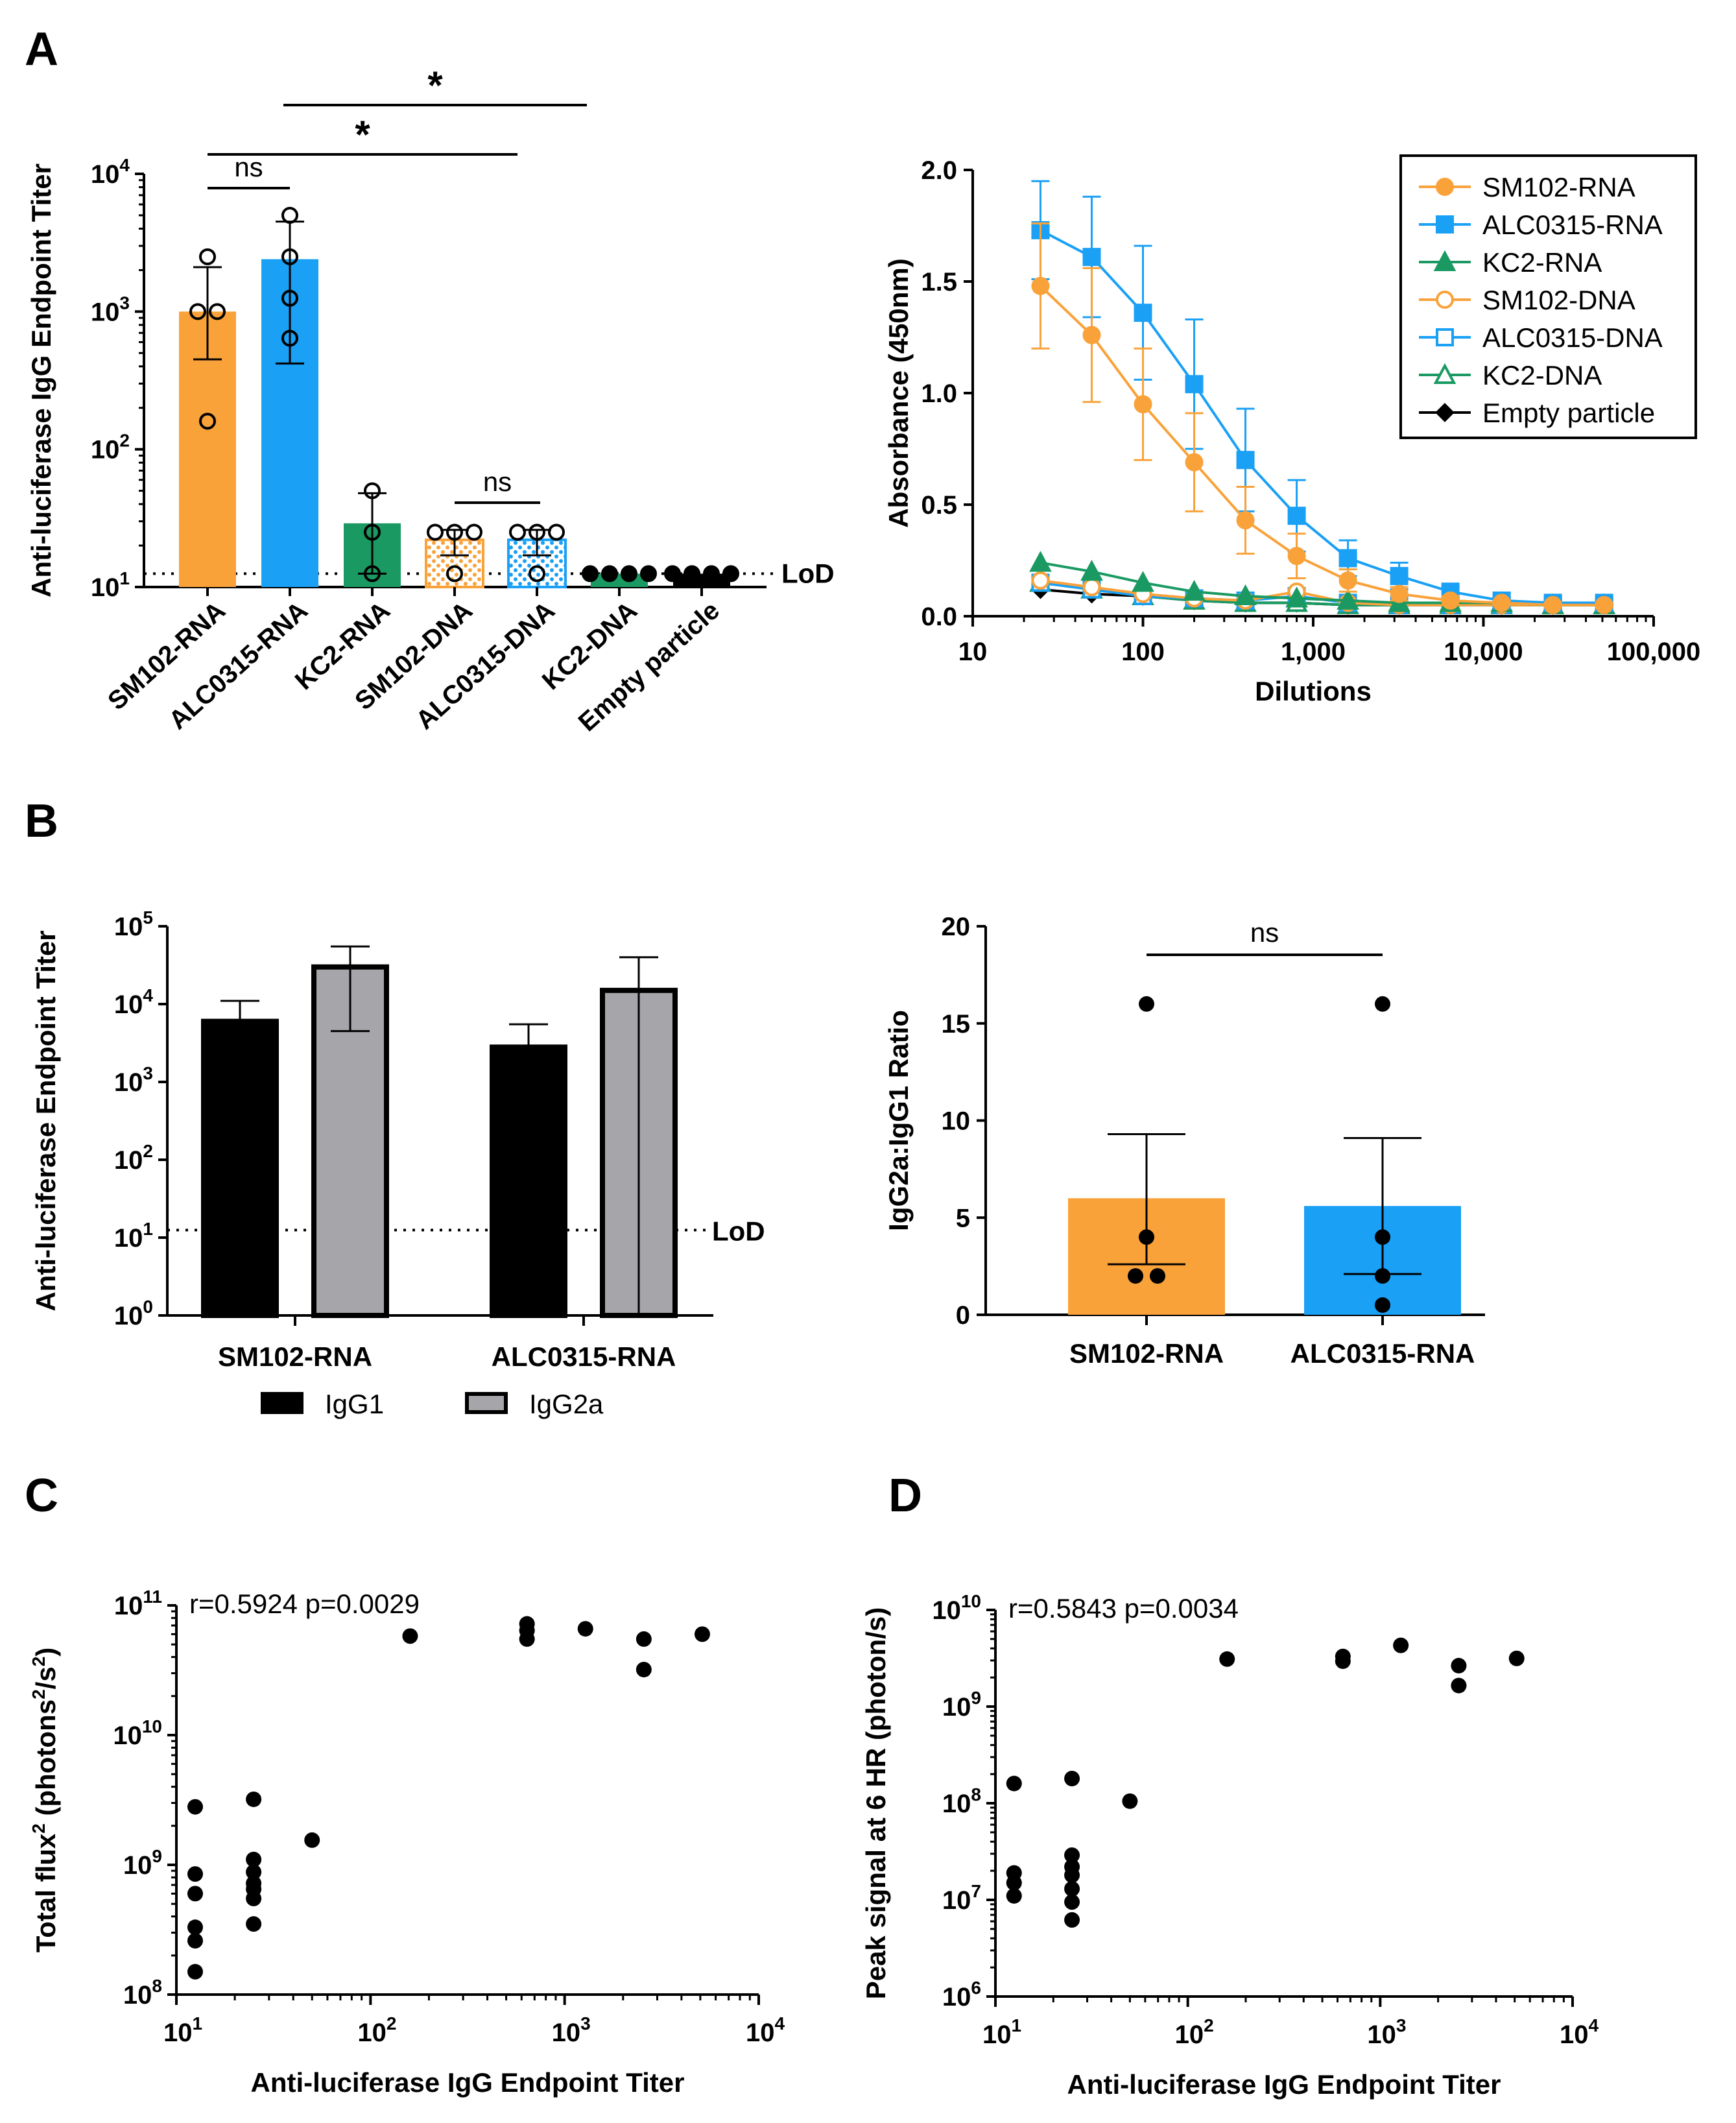 Image resolution: width=1736 pixels, height=2123 pixels. Describe the element at coordinates (124, 441) in the screenshot. I see `y-tick-label-exp: 2` at that location.